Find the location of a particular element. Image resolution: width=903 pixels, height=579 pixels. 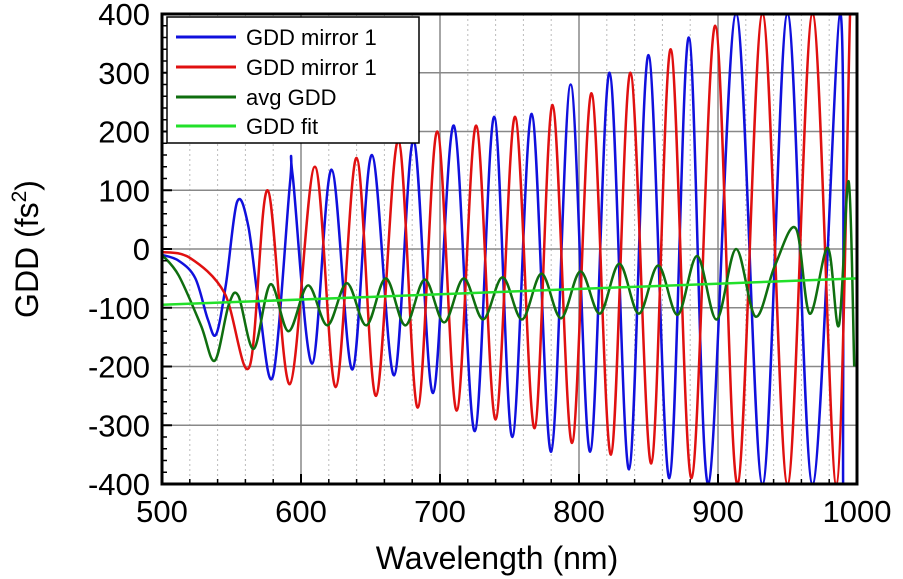

x-tick-label: 1000 is located at coordinates (857, 511).